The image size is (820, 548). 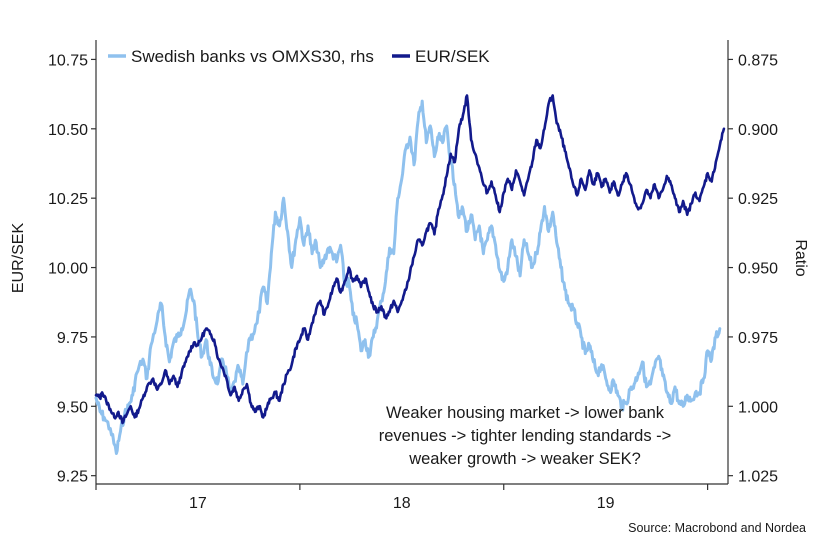 I want to click on y-axis-right-title: Ratio, so click(x=800, y=257).